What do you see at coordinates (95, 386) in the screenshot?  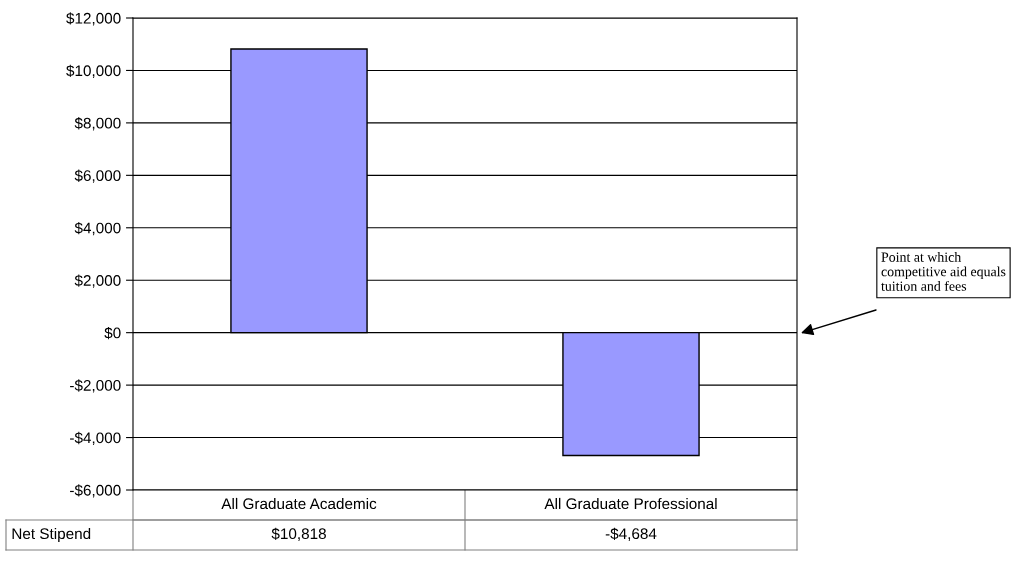 I see `y-tick-label: -$2,000` at bounding box center [95, 386].